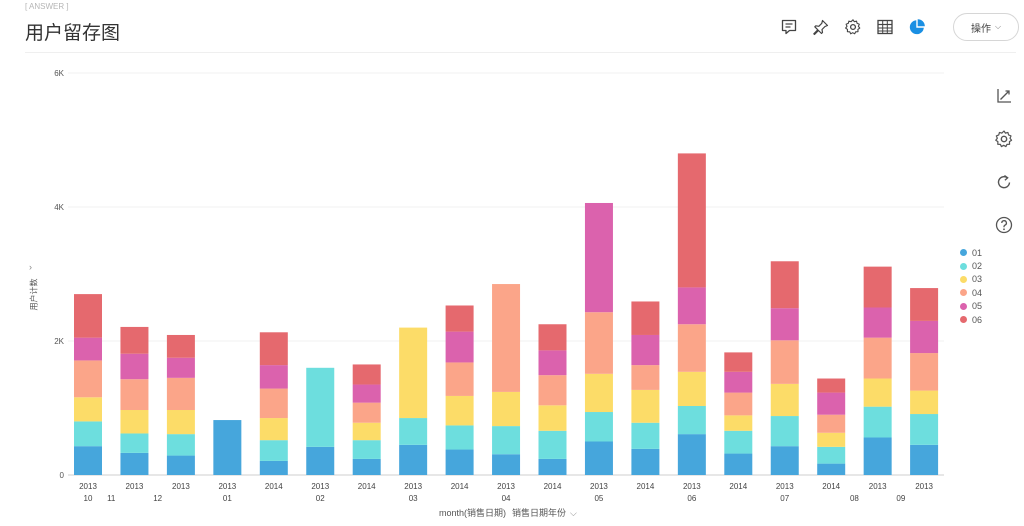 The height and width of the screenshot is (526, 1024). I want to click on refresh-icon, so click(1004, 182).